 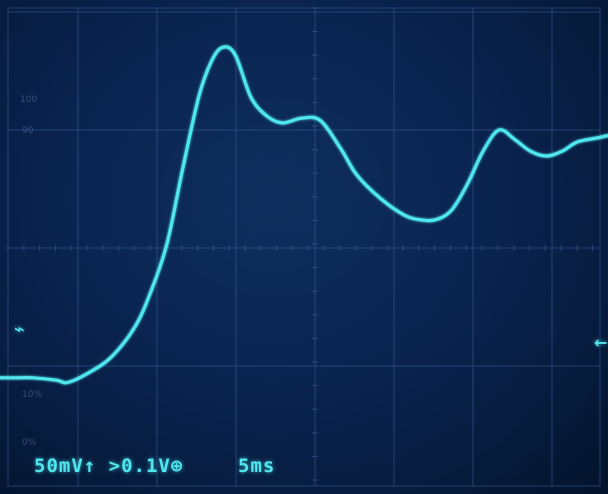 I want to click on ch1-scale: 50mV↑, so click(x=65, y=466).